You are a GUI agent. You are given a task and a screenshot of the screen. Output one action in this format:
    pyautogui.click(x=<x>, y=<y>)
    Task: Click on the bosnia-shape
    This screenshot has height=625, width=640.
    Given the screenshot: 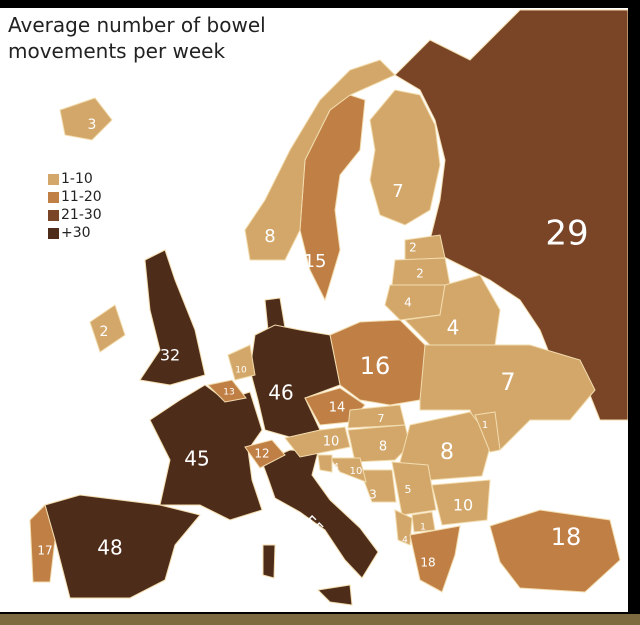 What is the action you would take?
    pyautogui.click(x=378, y=486)
    